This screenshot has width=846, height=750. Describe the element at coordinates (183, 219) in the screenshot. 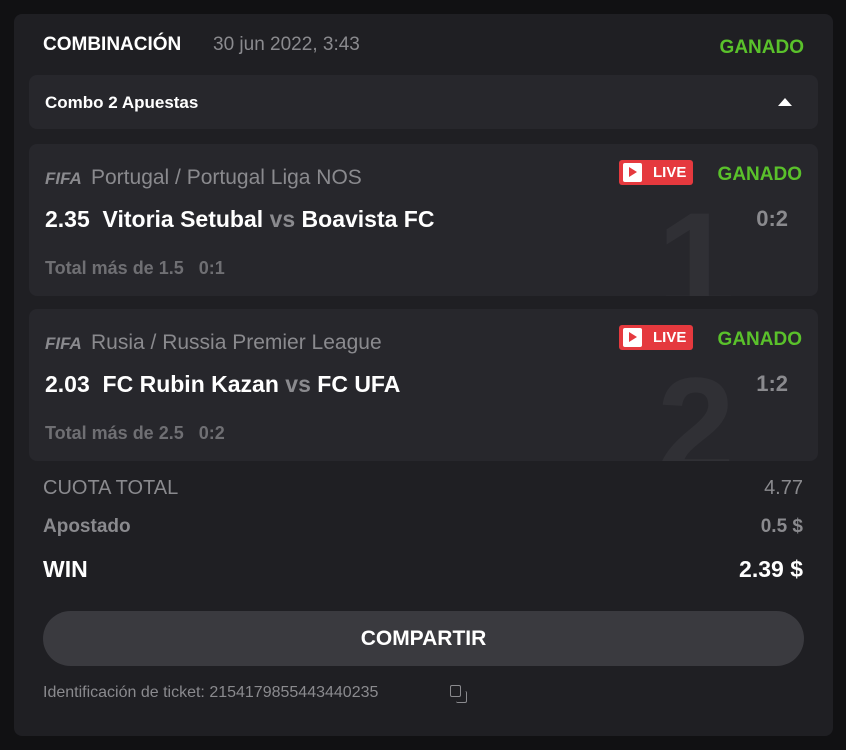

I see `home-team: Vitoria Setubal` at that location.